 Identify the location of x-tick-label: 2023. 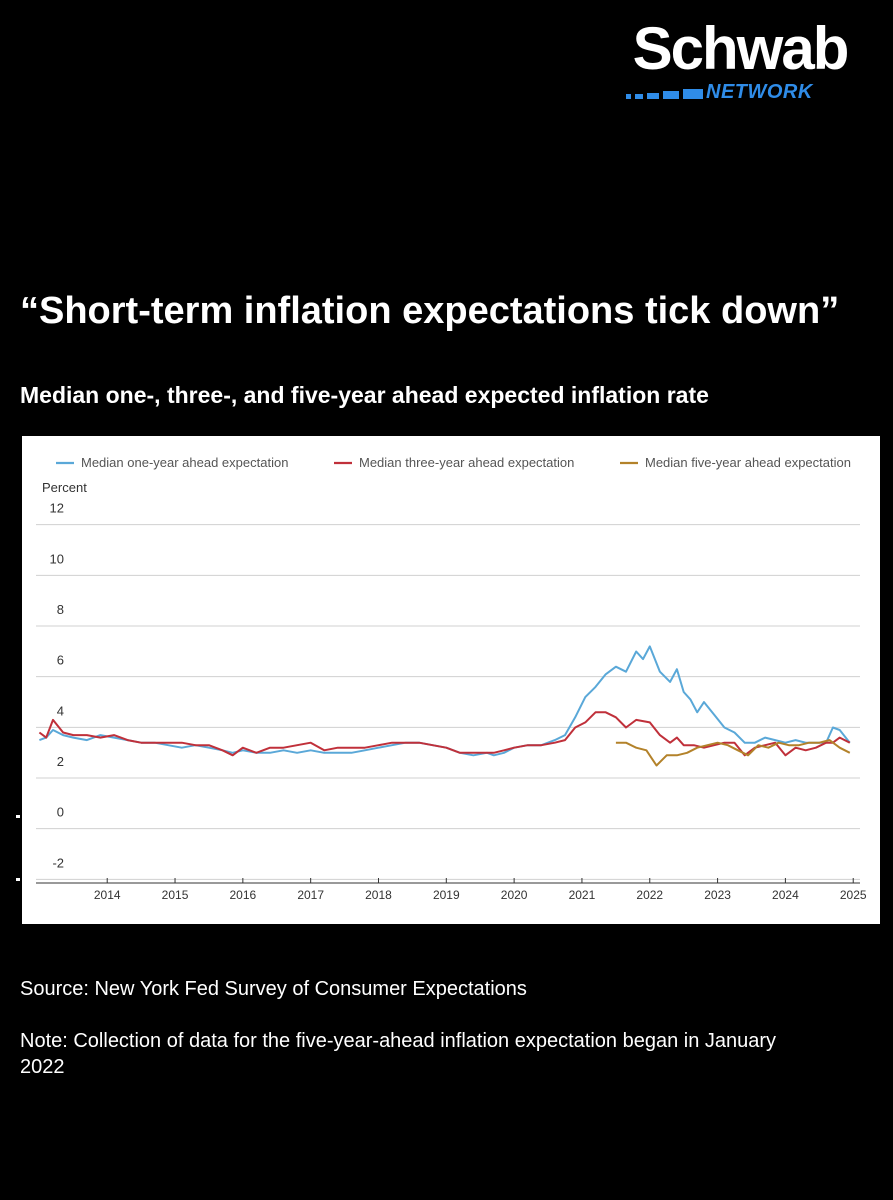
(717, 895).